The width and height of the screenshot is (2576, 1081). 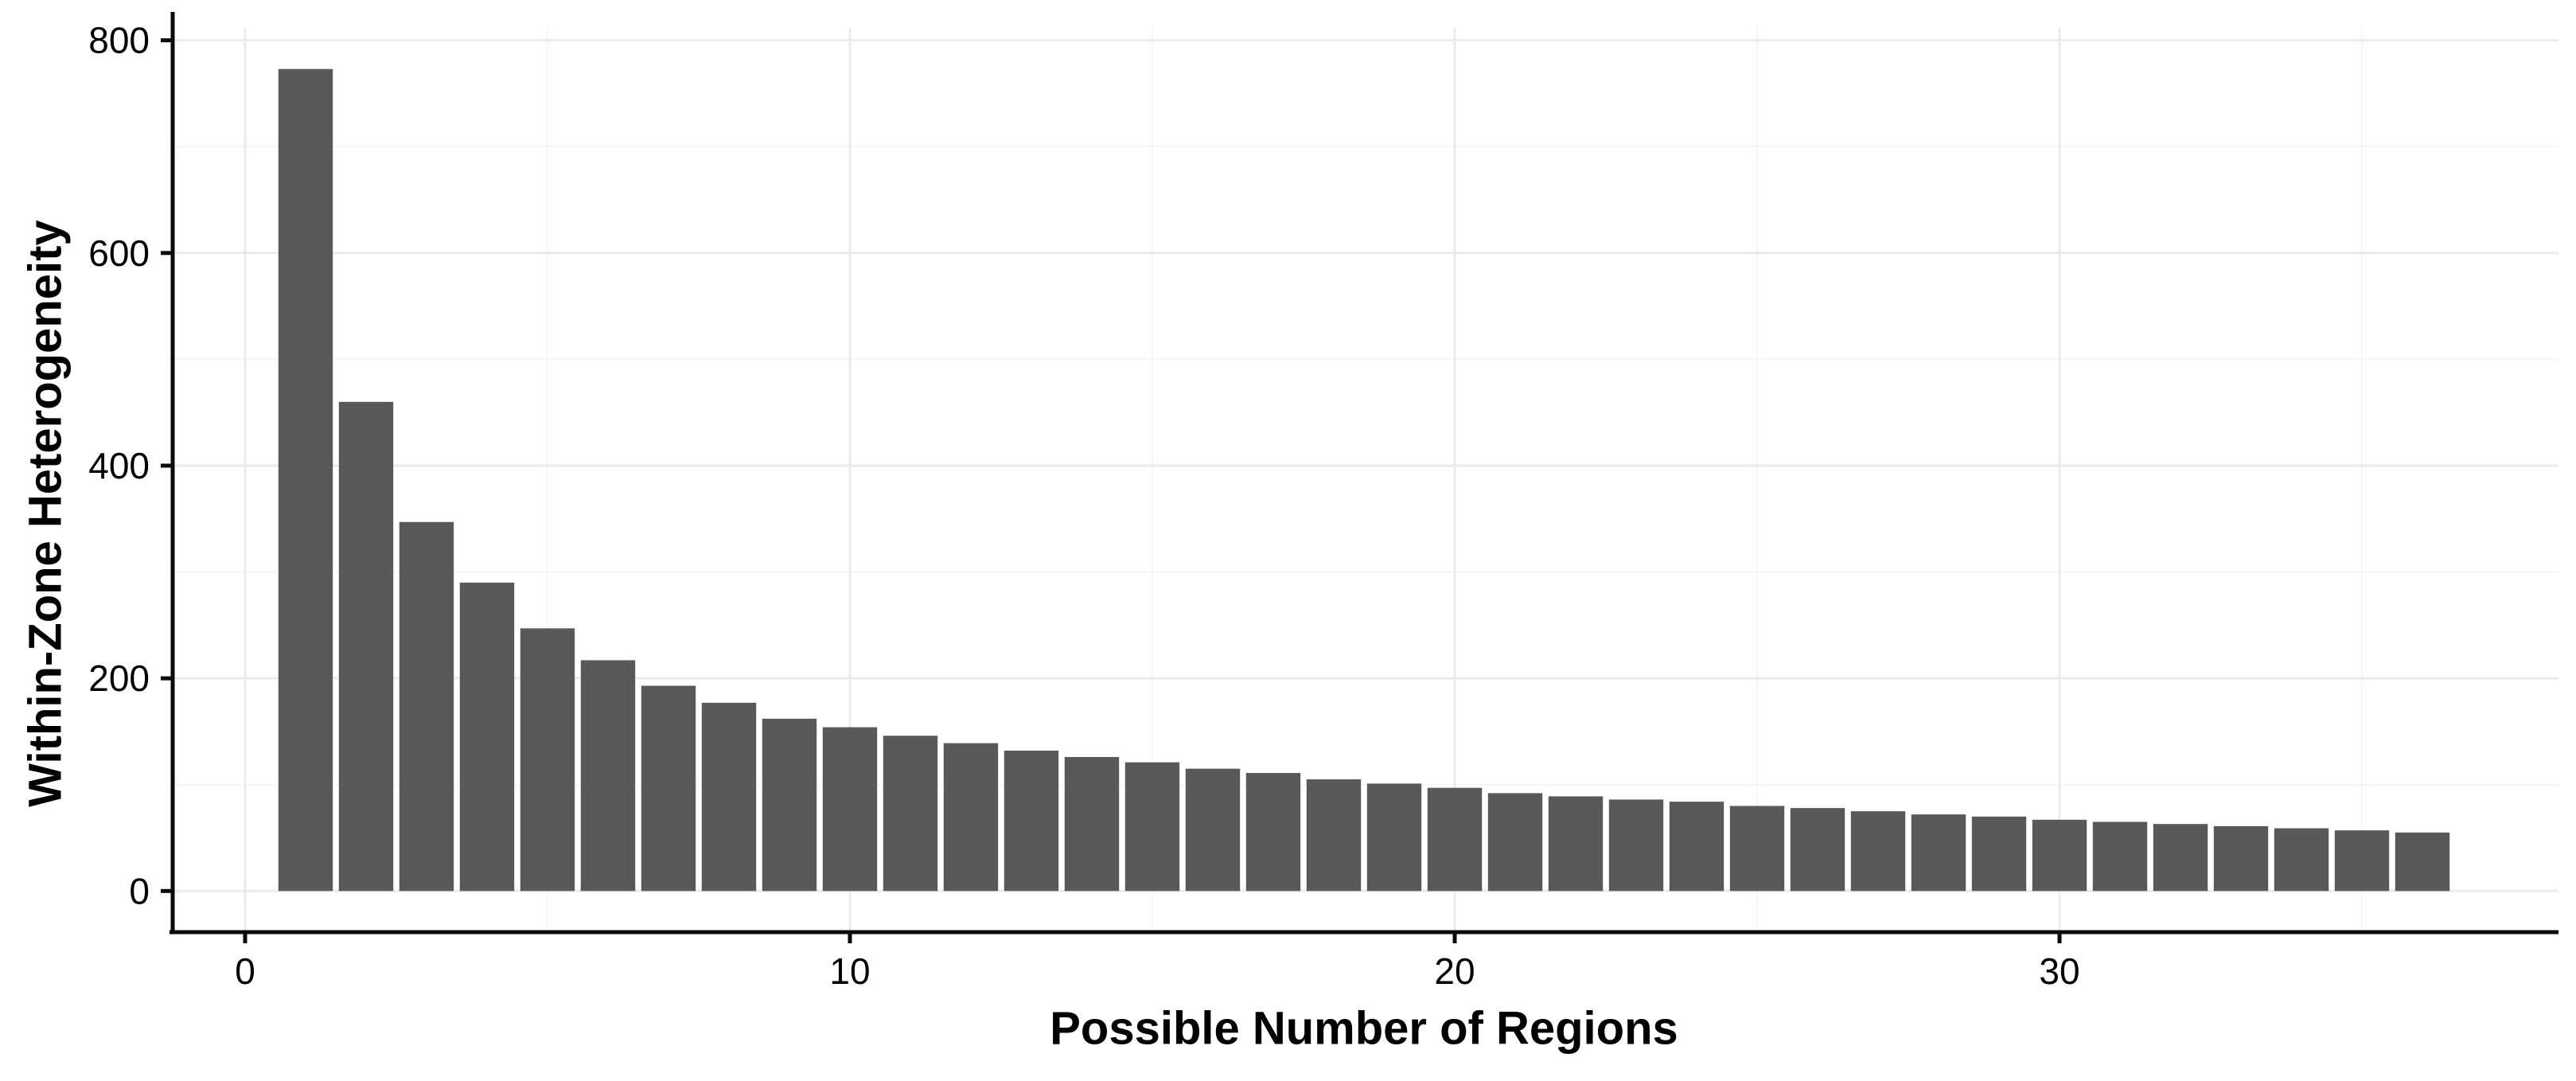 What do you see at coordinates (2059, 971) in the screenshot?
I see `x-tick-label: 30` at bounding box center [2059, 971].